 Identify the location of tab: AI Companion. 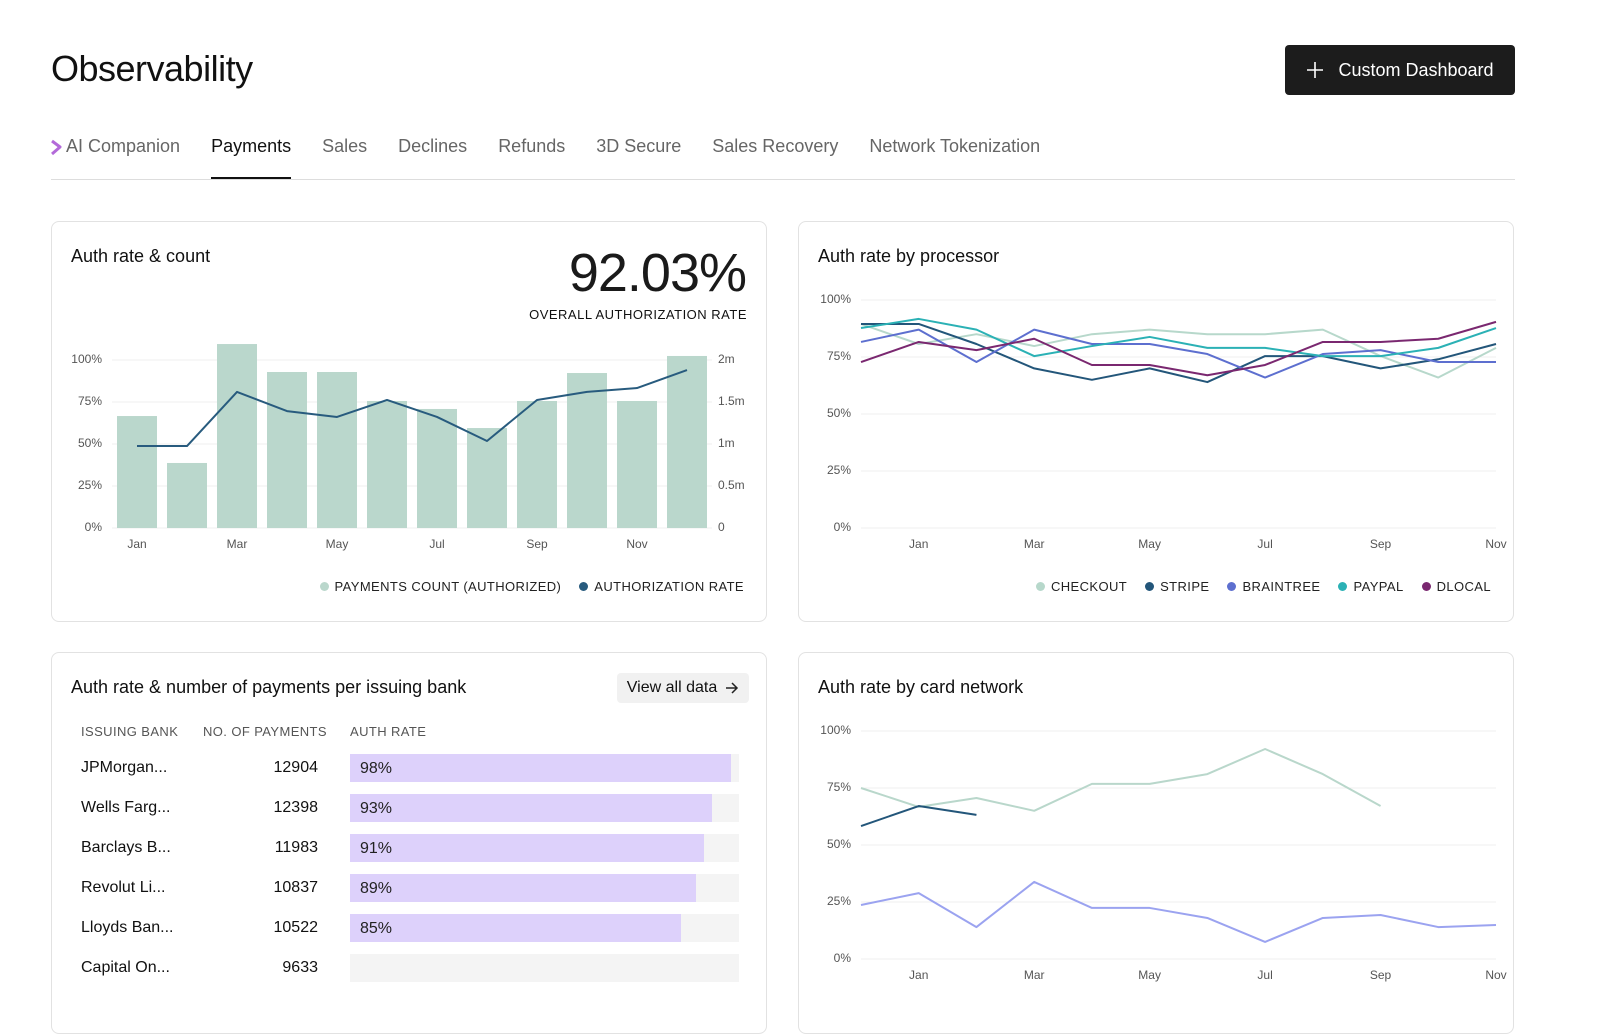
(115, 158).